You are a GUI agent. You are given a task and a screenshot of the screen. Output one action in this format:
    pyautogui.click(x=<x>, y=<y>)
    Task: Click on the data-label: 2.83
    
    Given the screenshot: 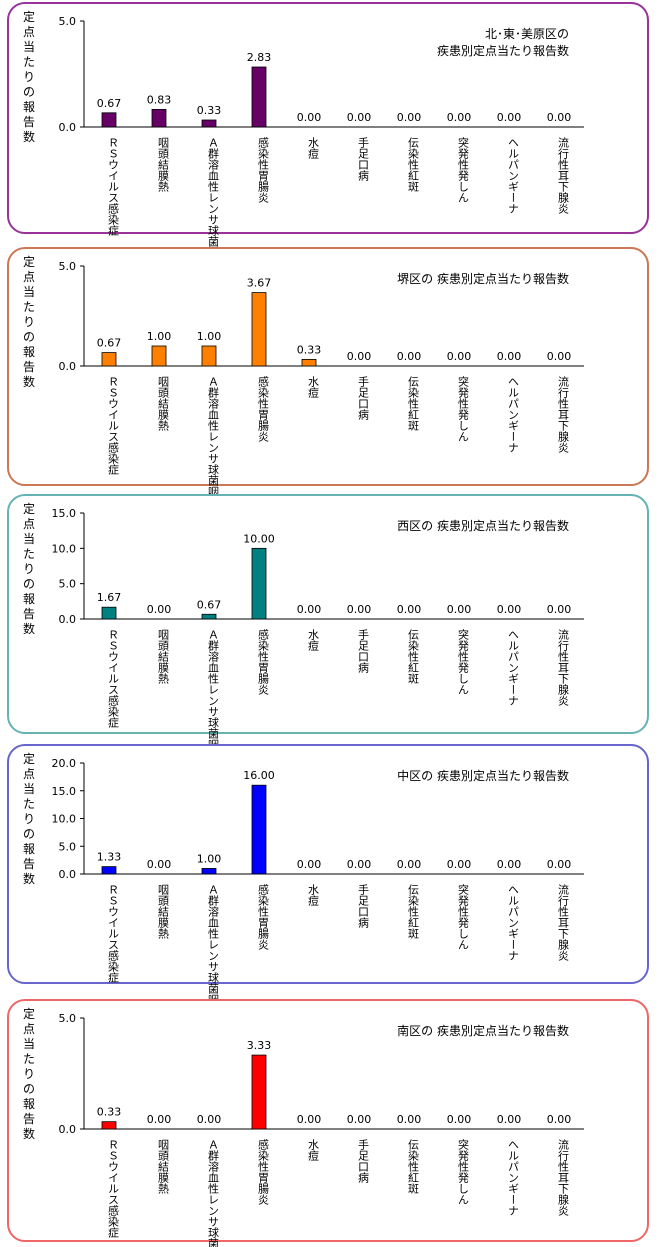 What is the action you would take?
    pyautogui.click(x=259, y=57)
    